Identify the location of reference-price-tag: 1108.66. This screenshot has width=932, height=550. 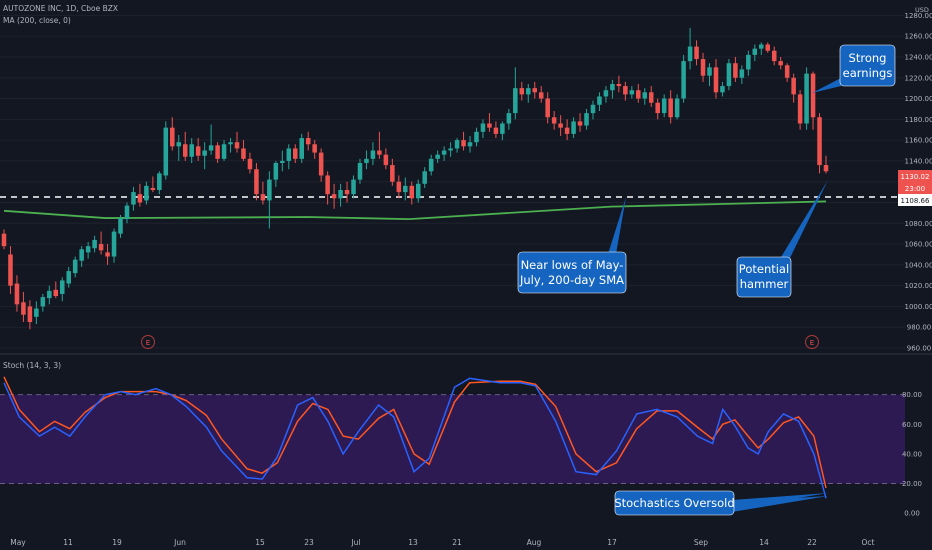
(915, 200).